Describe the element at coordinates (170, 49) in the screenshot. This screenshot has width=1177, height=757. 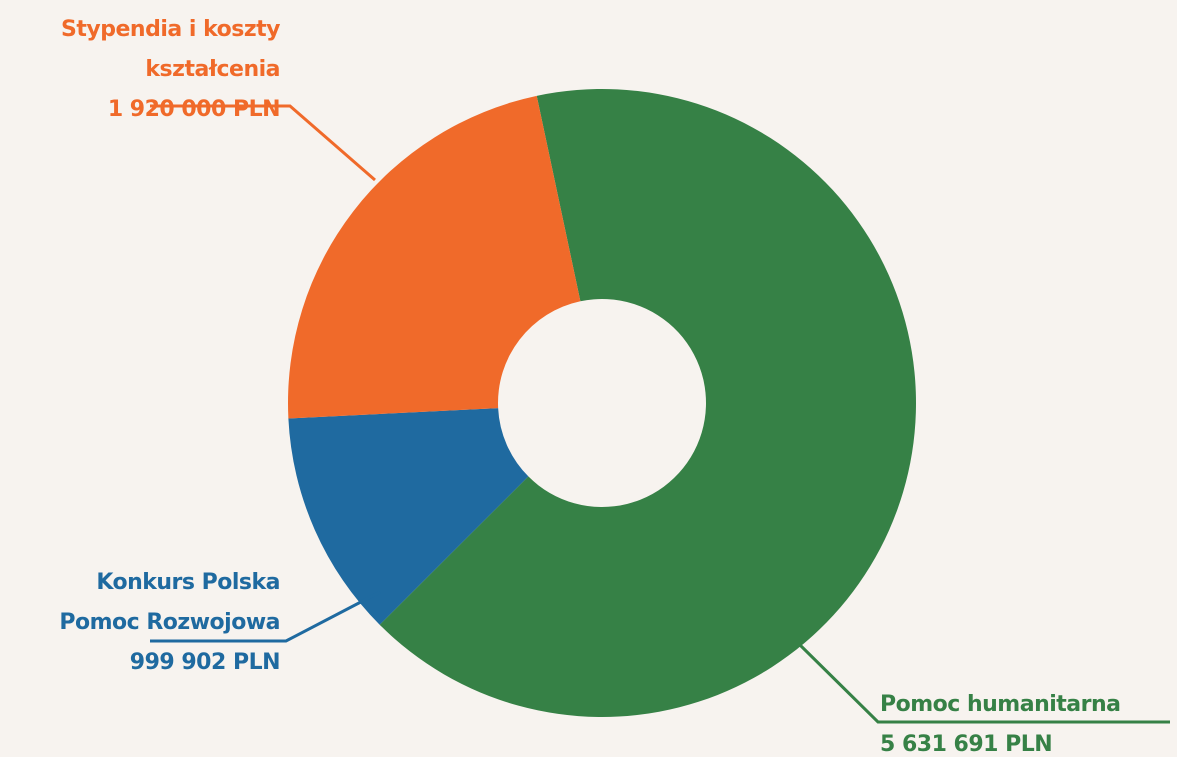
I see `category-label: Stypendia i koszty kształcenia` at that location.